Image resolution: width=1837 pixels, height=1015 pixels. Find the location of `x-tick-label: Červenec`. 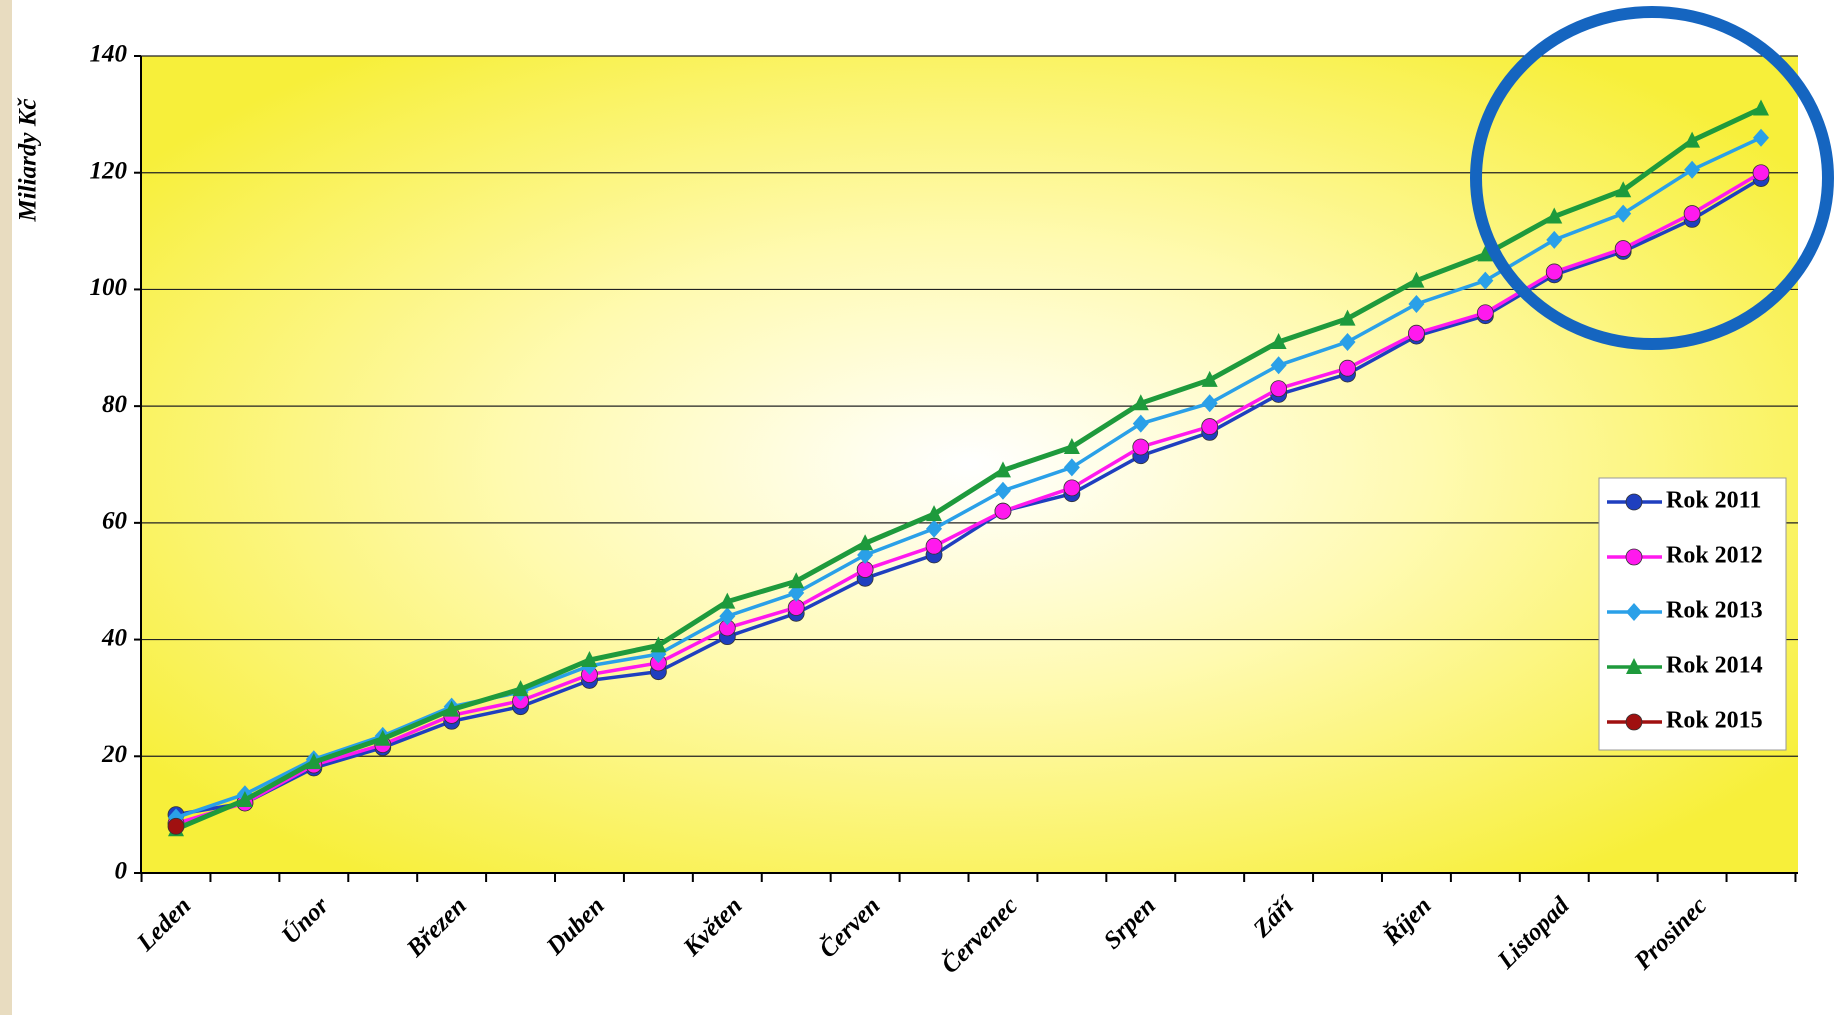

x-tick-label: Červenec is located at coordinates (979, 935).